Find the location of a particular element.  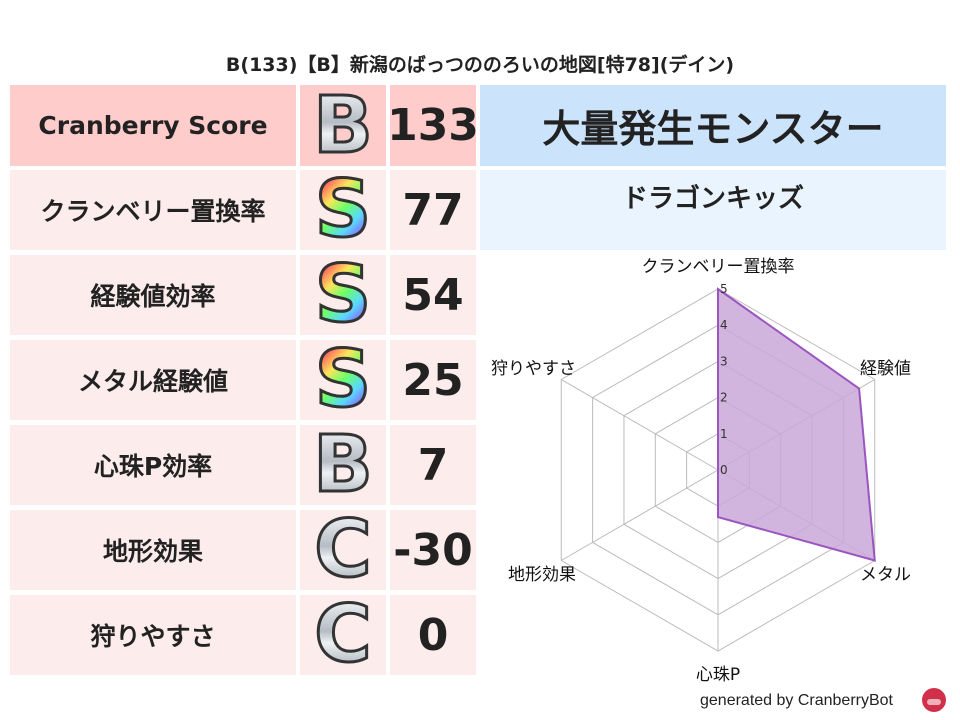

metric-value: 54 is located at coordinates (433, 295).